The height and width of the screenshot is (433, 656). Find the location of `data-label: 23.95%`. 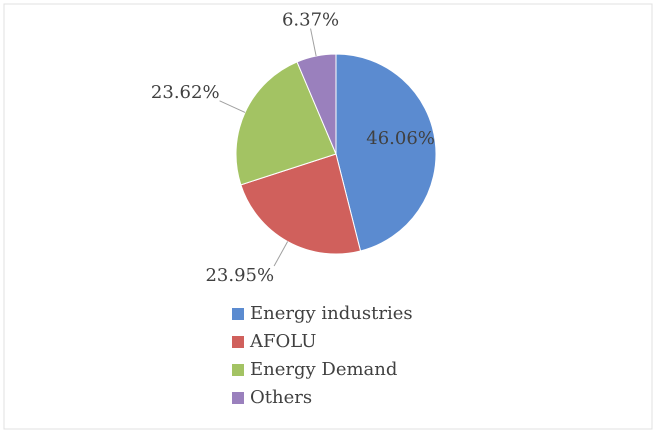

data-label: 23.95% is located at coordinates (239, 275).